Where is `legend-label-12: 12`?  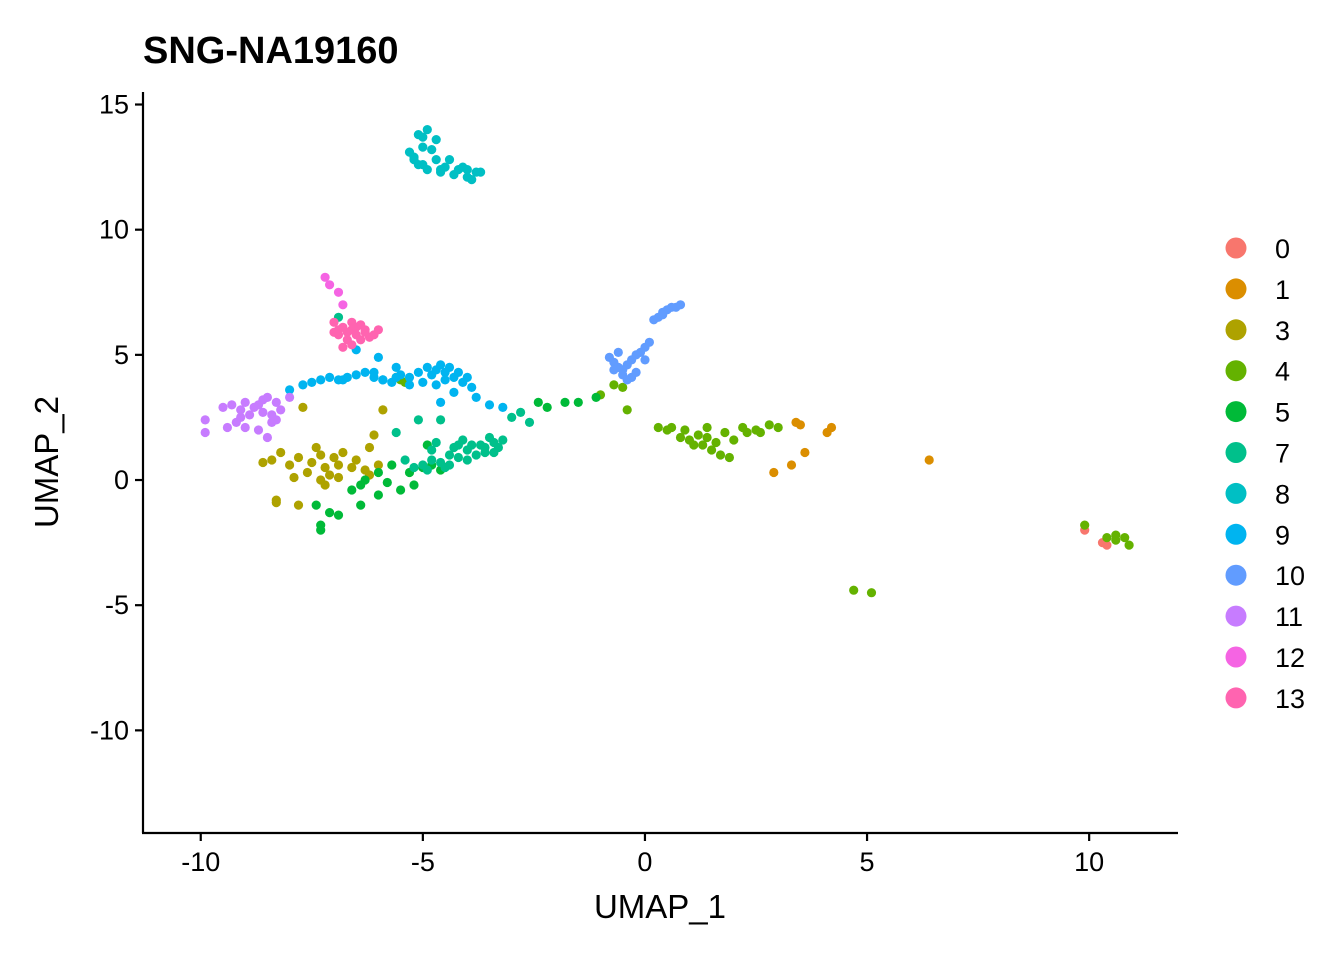
legend-label-12: 12 is located at coordinates (1290, 658).